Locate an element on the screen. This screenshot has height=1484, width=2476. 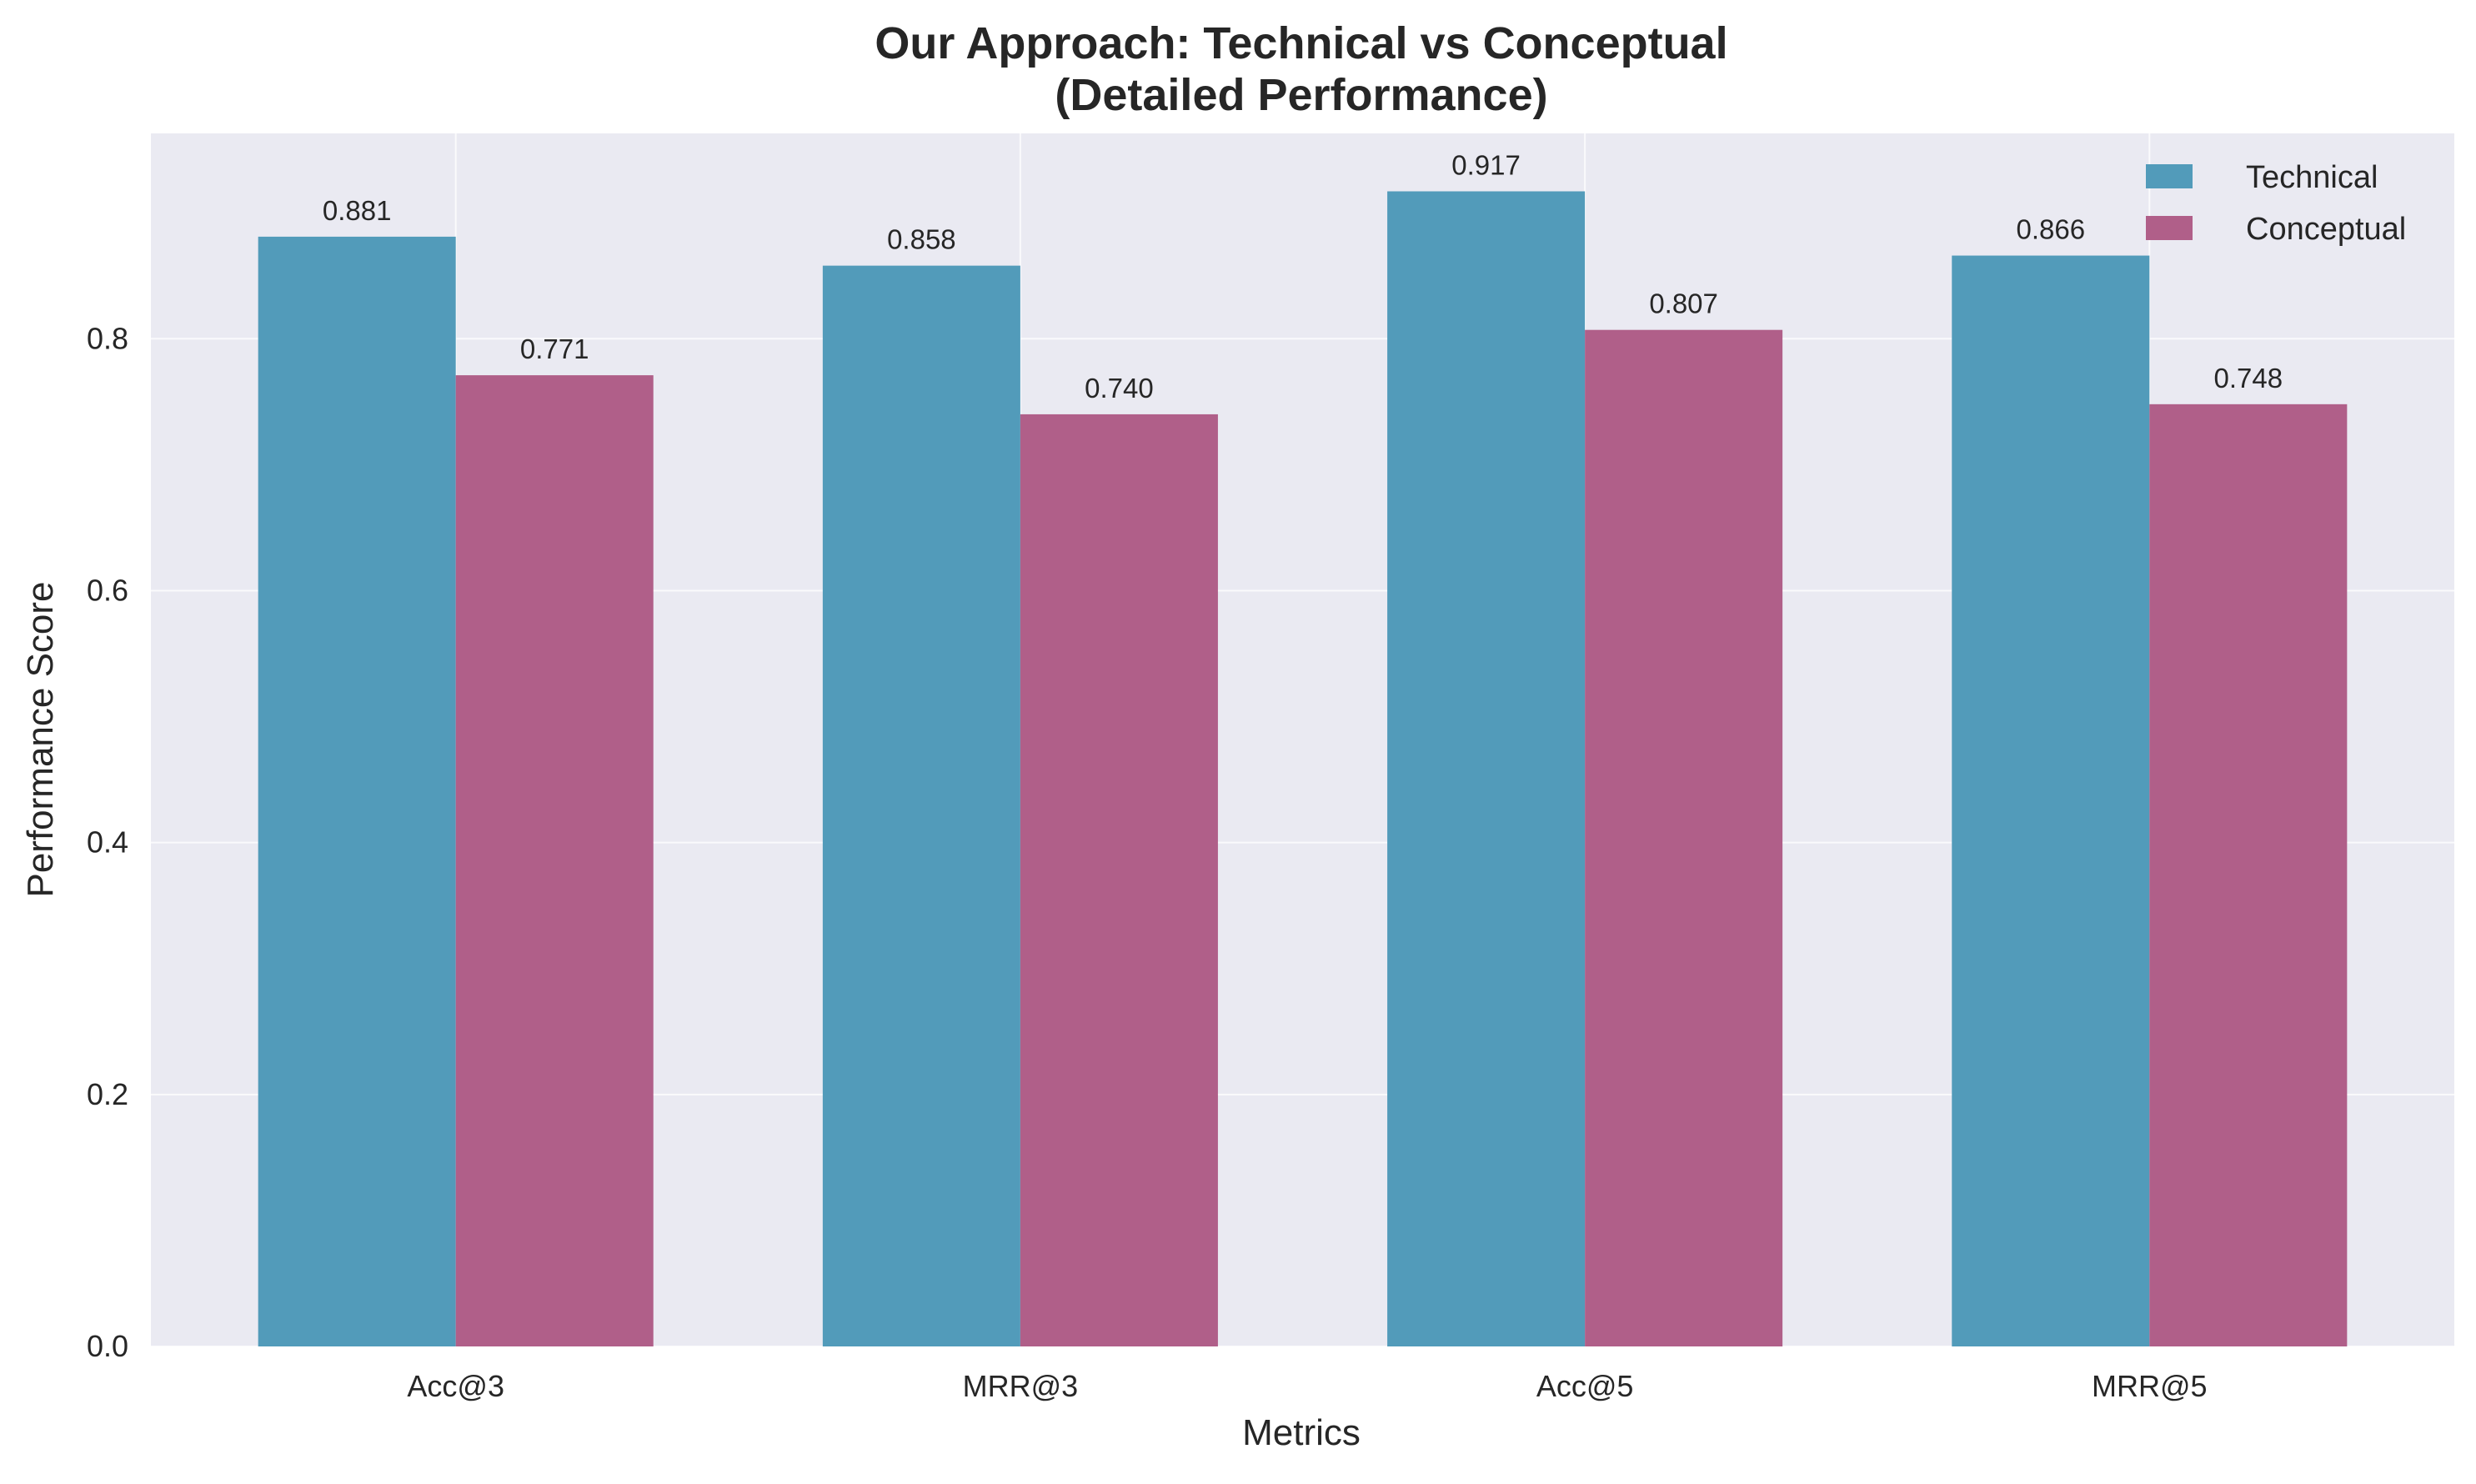
x-tick-label: MRR@3 is located at coordinates (1021, 1386).